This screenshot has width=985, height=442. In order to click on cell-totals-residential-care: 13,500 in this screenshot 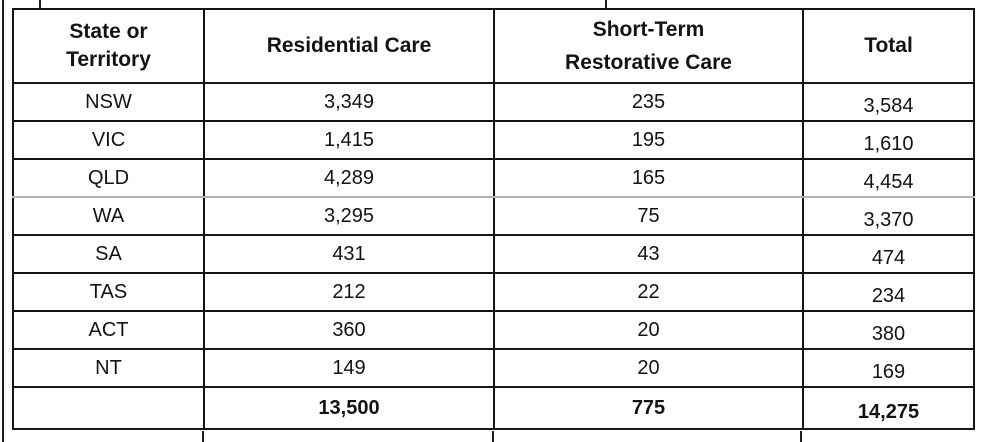, I will do `click(349, 408)`.